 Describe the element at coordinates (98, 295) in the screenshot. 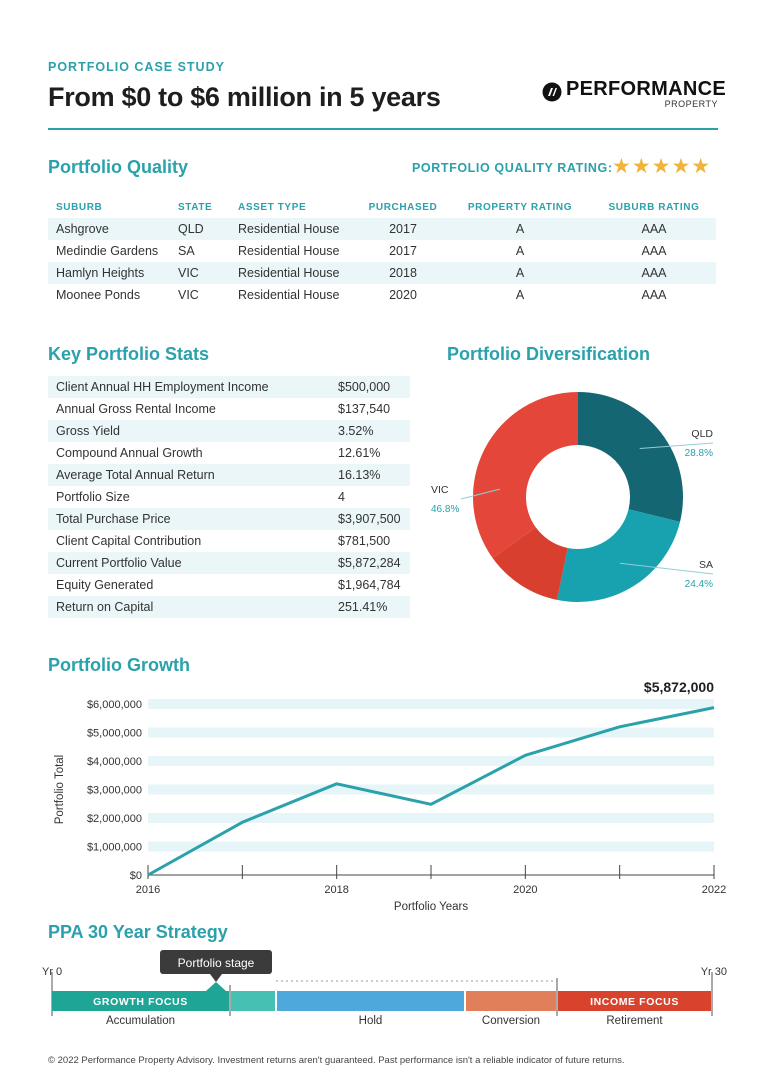

I see `cell: Moonee Ponds` at that location.